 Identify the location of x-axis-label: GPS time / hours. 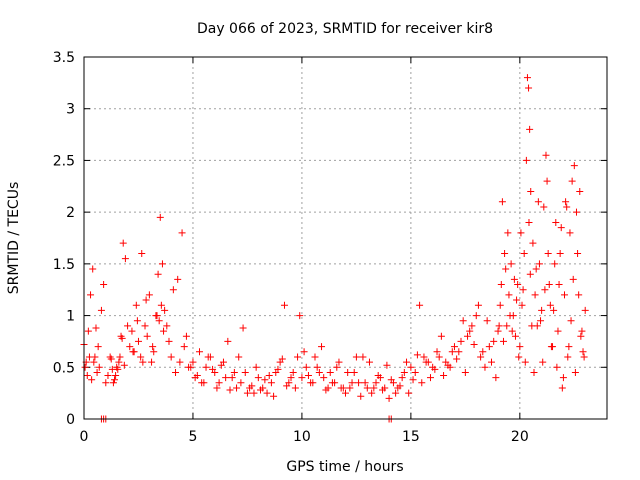
(344, 467).